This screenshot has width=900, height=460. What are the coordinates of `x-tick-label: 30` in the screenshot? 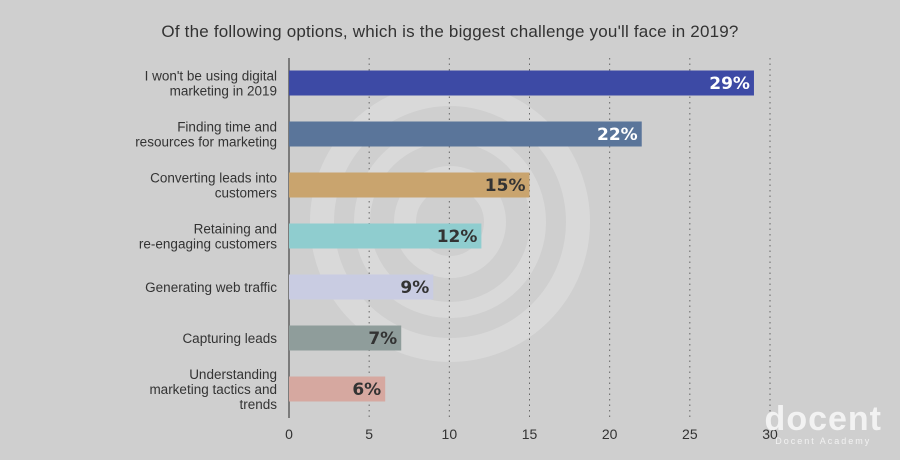 It's located at (770, 434).